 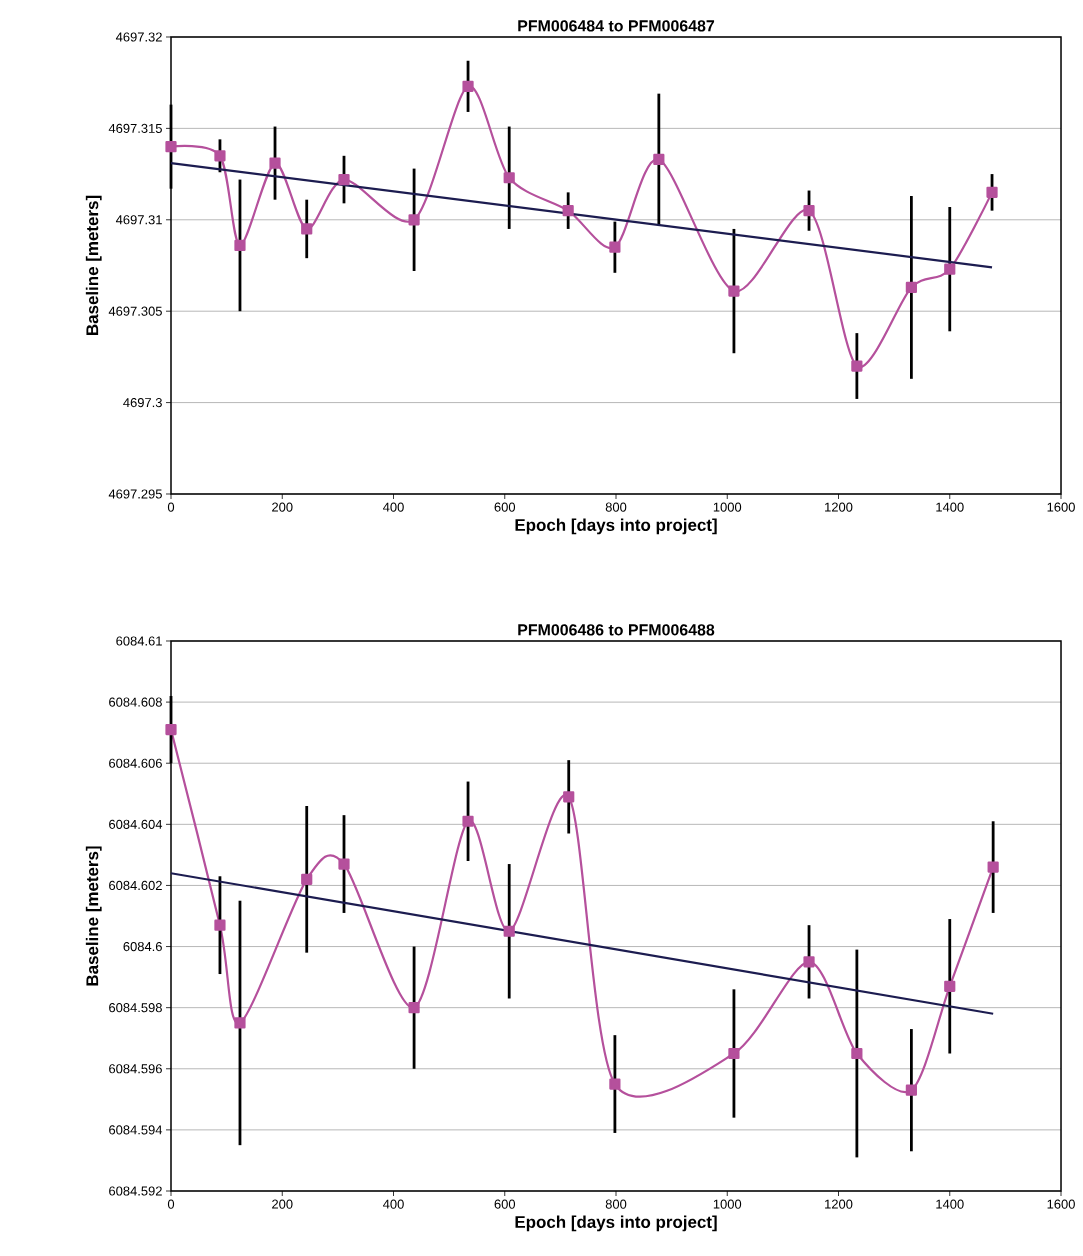 I want to click on y-tick-label: 4697.31, so click(x=138, y=220).